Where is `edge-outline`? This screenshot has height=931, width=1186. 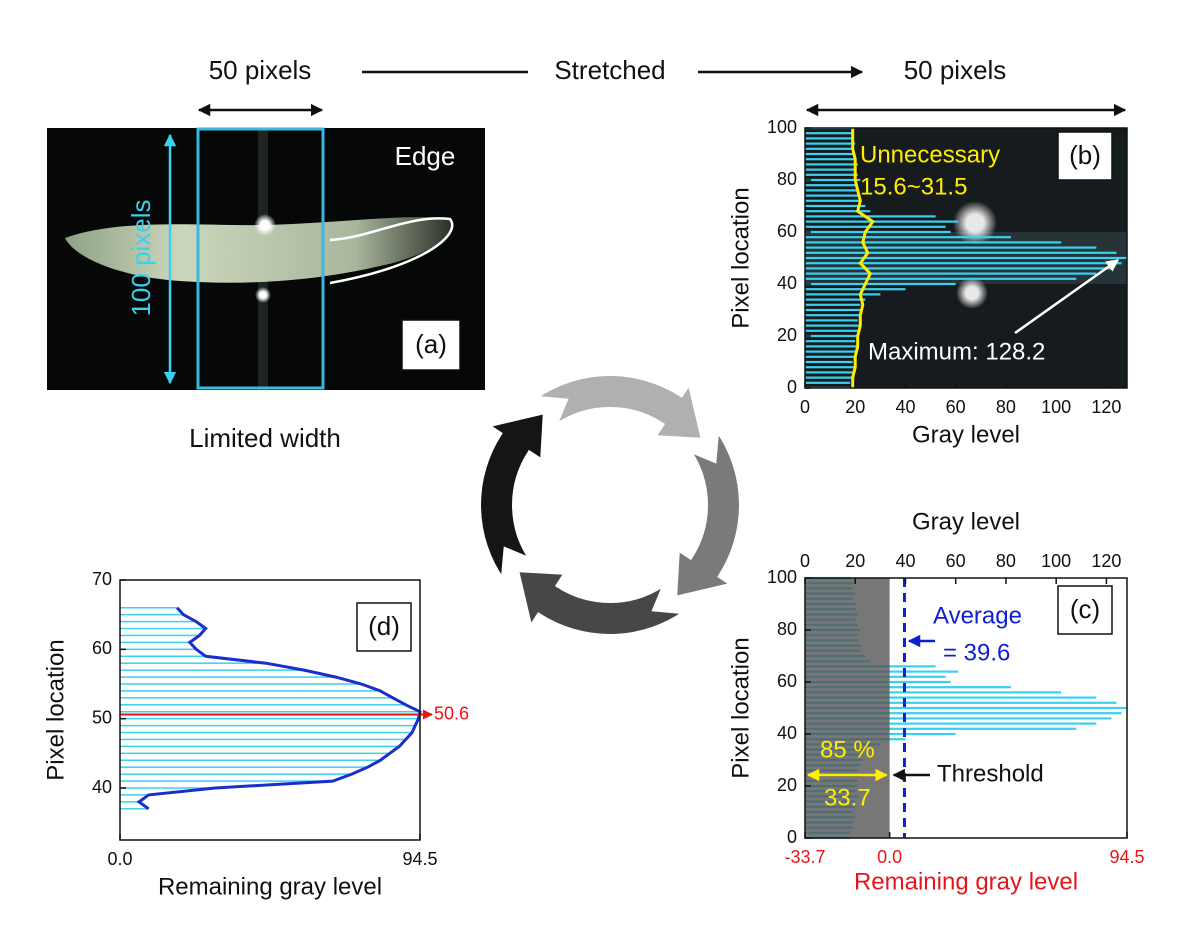 edge-outline is located at coordinates (391, 251).